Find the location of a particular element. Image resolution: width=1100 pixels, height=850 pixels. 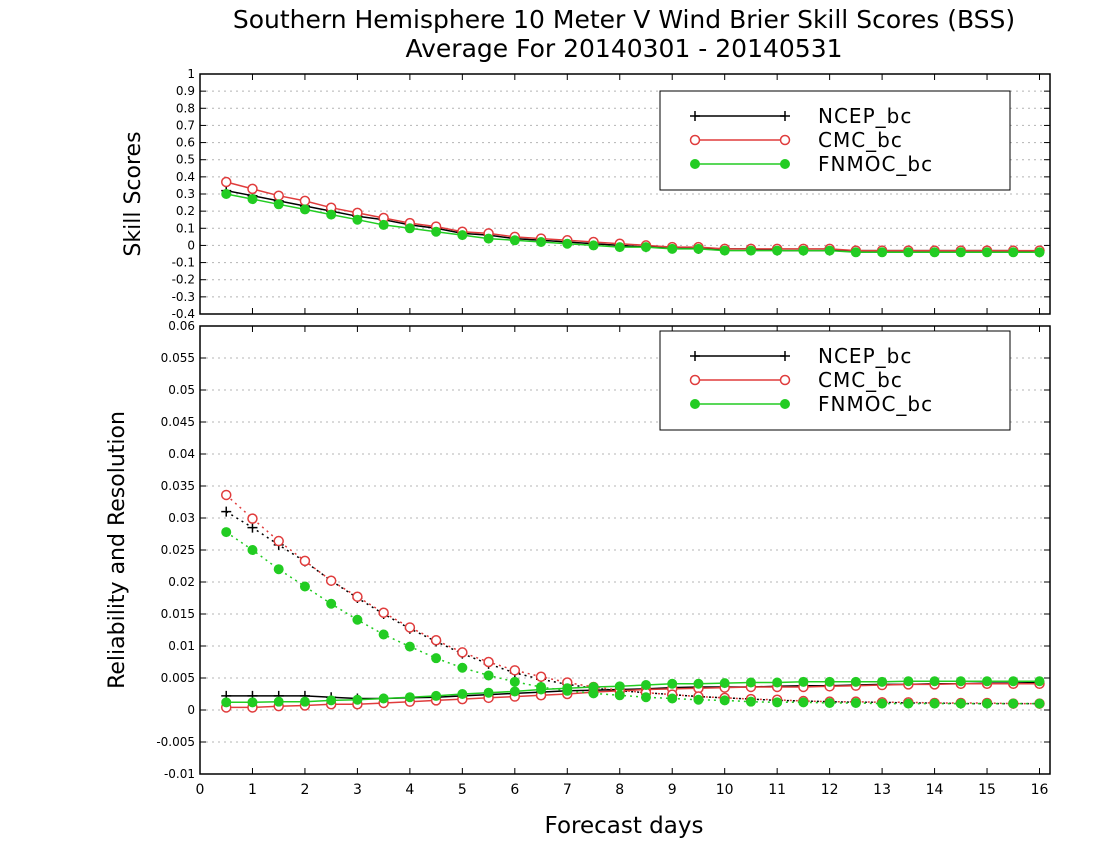

y-tick-label: 0.05 is located at coordinates (181, 390).